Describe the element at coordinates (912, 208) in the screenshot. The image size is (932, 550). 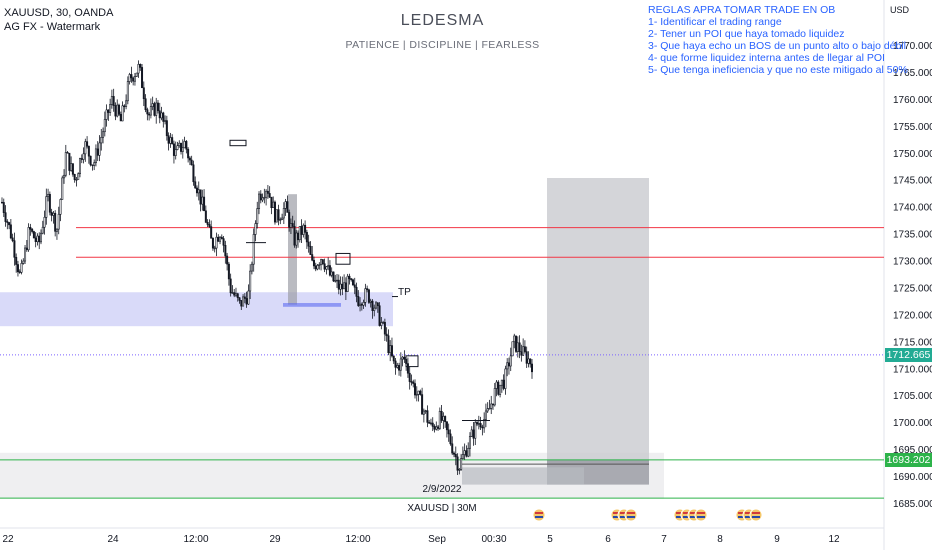
I see `price-tick-label: 1740.000` at that location.